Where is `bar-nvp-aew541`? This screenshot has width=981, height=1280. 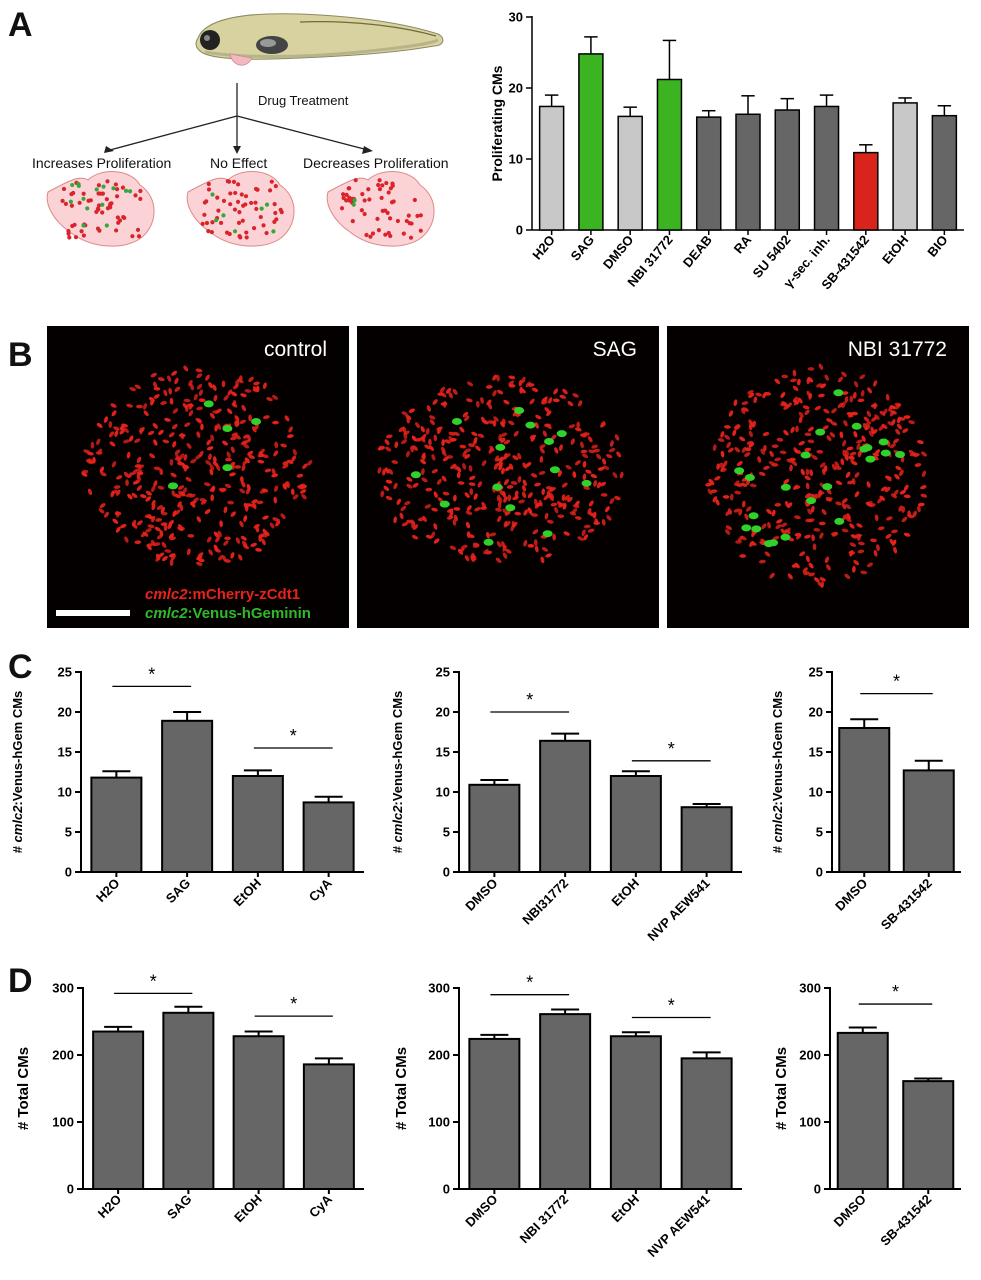 bar-nvp-aew541 is located at coordinates (706, 1123).